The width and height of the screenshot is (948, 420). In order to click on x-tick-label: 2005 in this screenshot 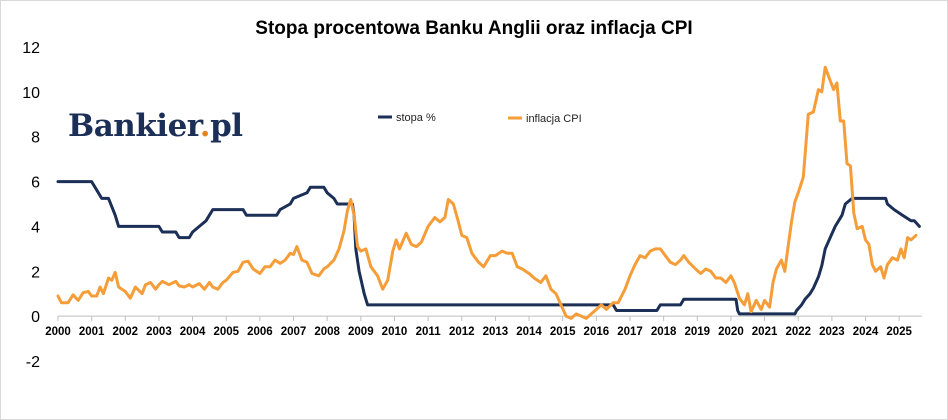, I will do `click(226, 332)`.